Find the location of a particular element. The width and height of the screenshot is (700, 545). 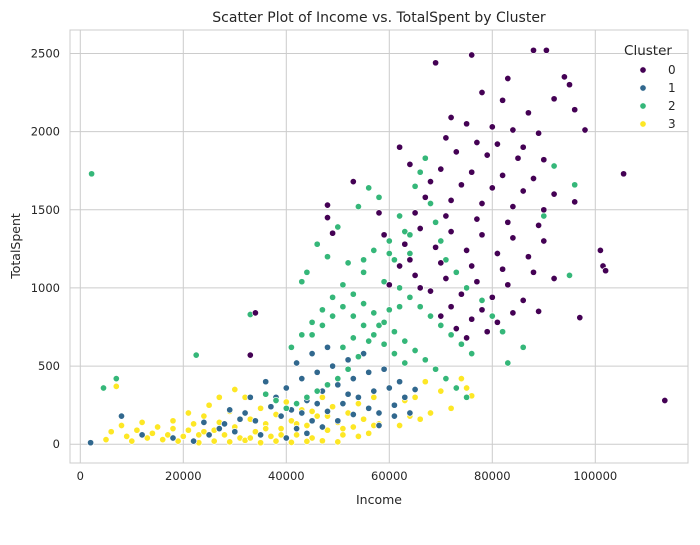

y-tick-label: 1000 is located at coordinates (45, 288).